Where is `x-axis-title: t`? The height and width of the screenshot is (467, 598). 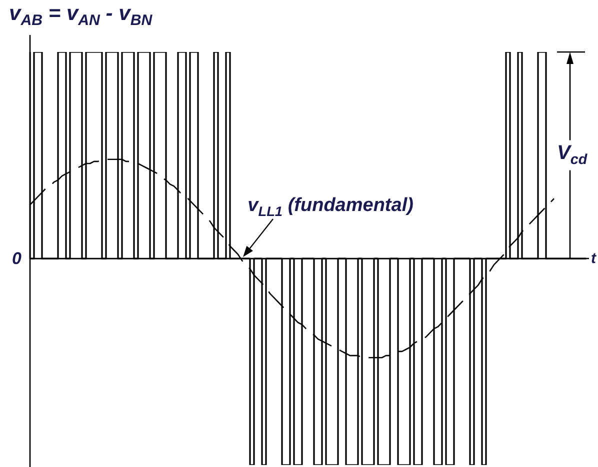
x-axis-title: t is located at coordinates (593, 258).